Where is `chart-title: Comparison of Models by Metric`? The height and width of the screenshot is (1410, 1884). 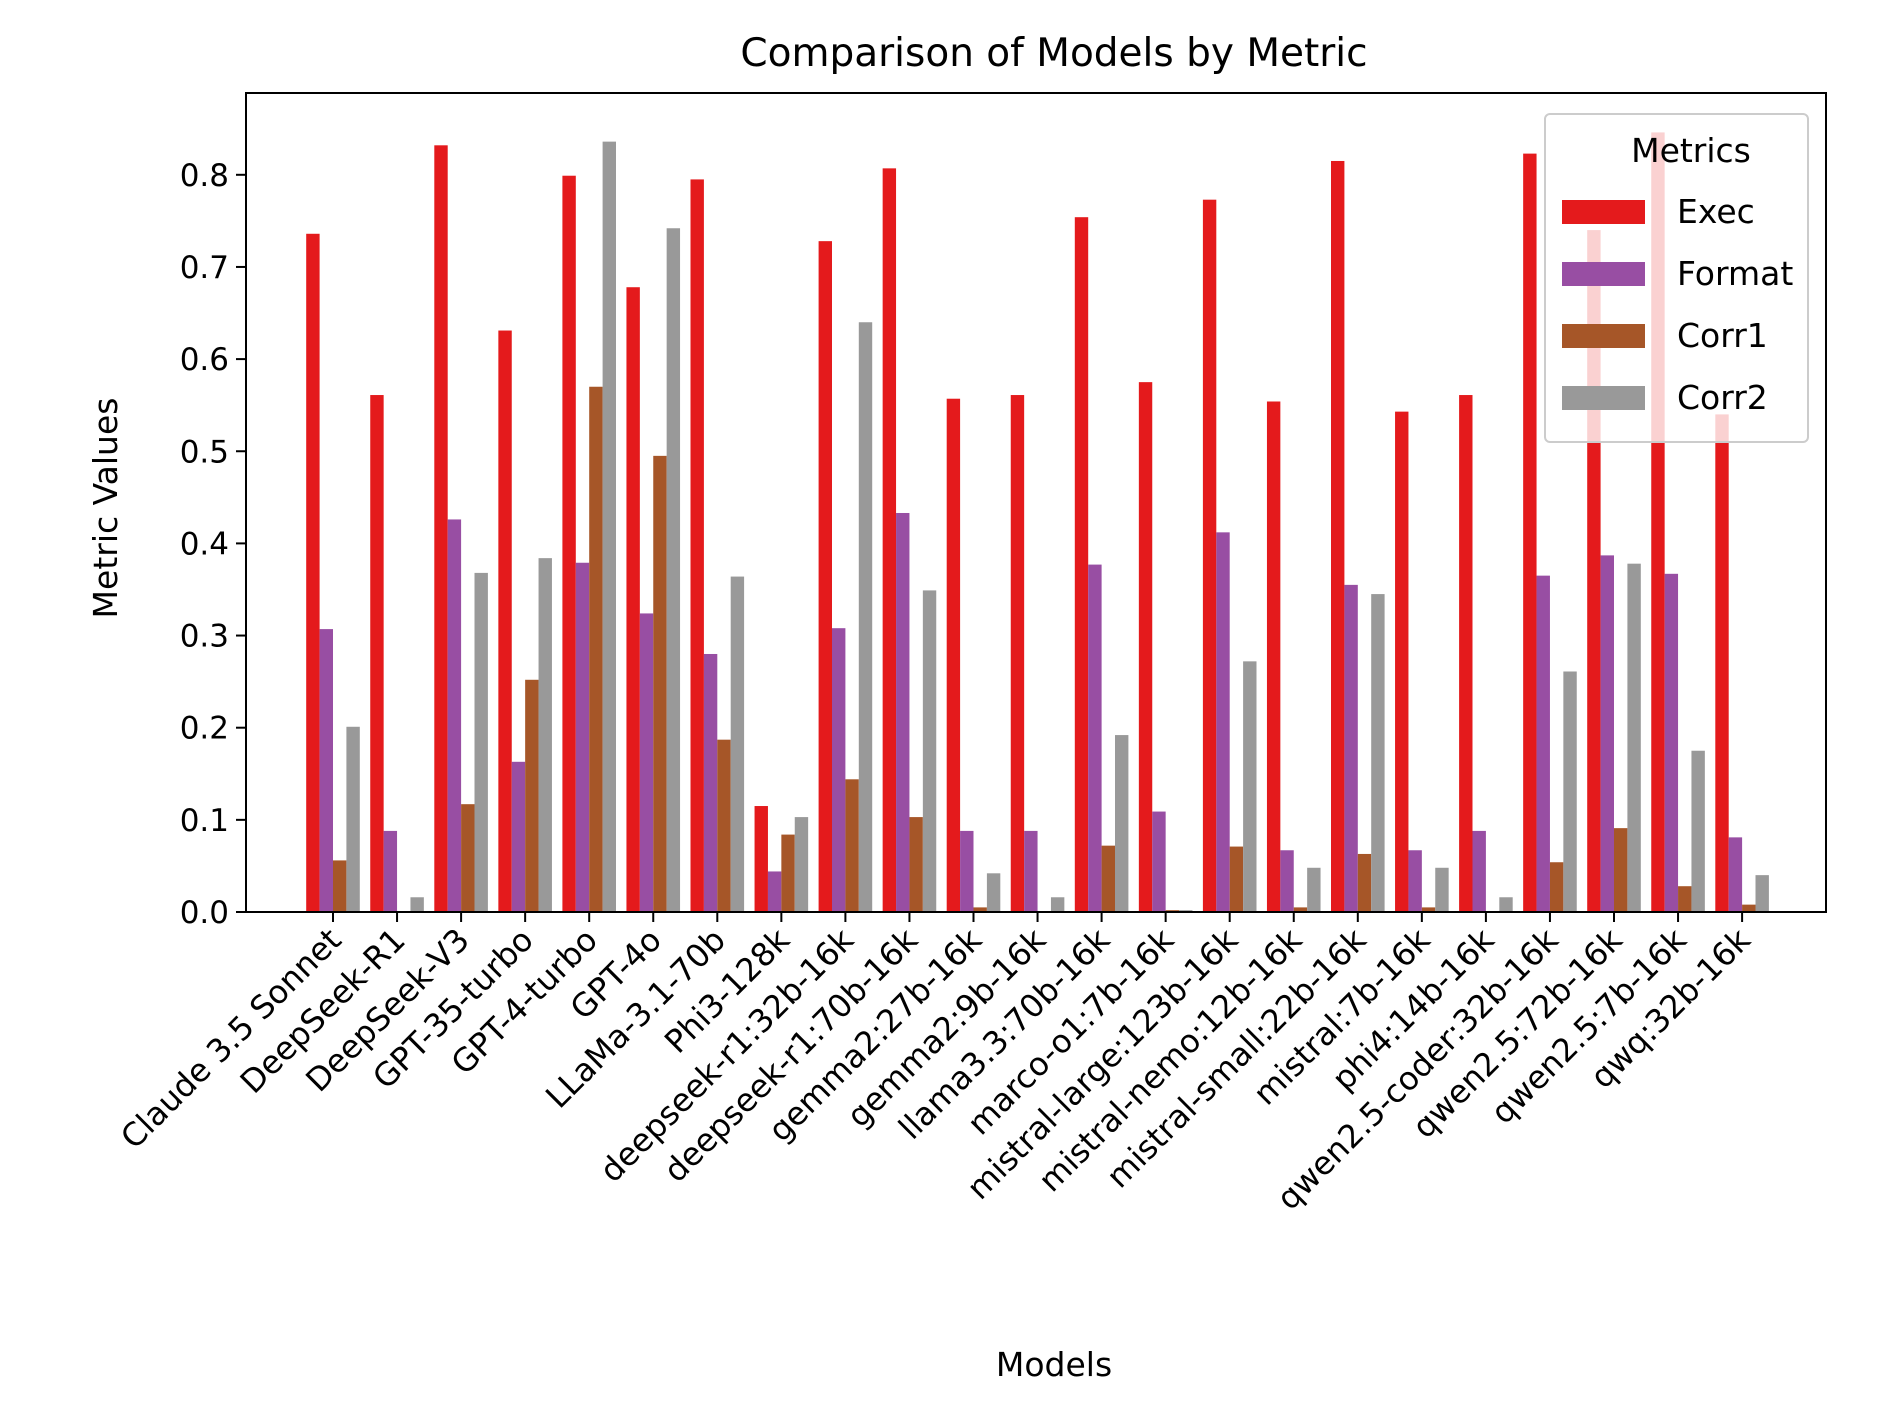 chart-title: Comparison of Models by Metric is located at coordinates (1053, 53).